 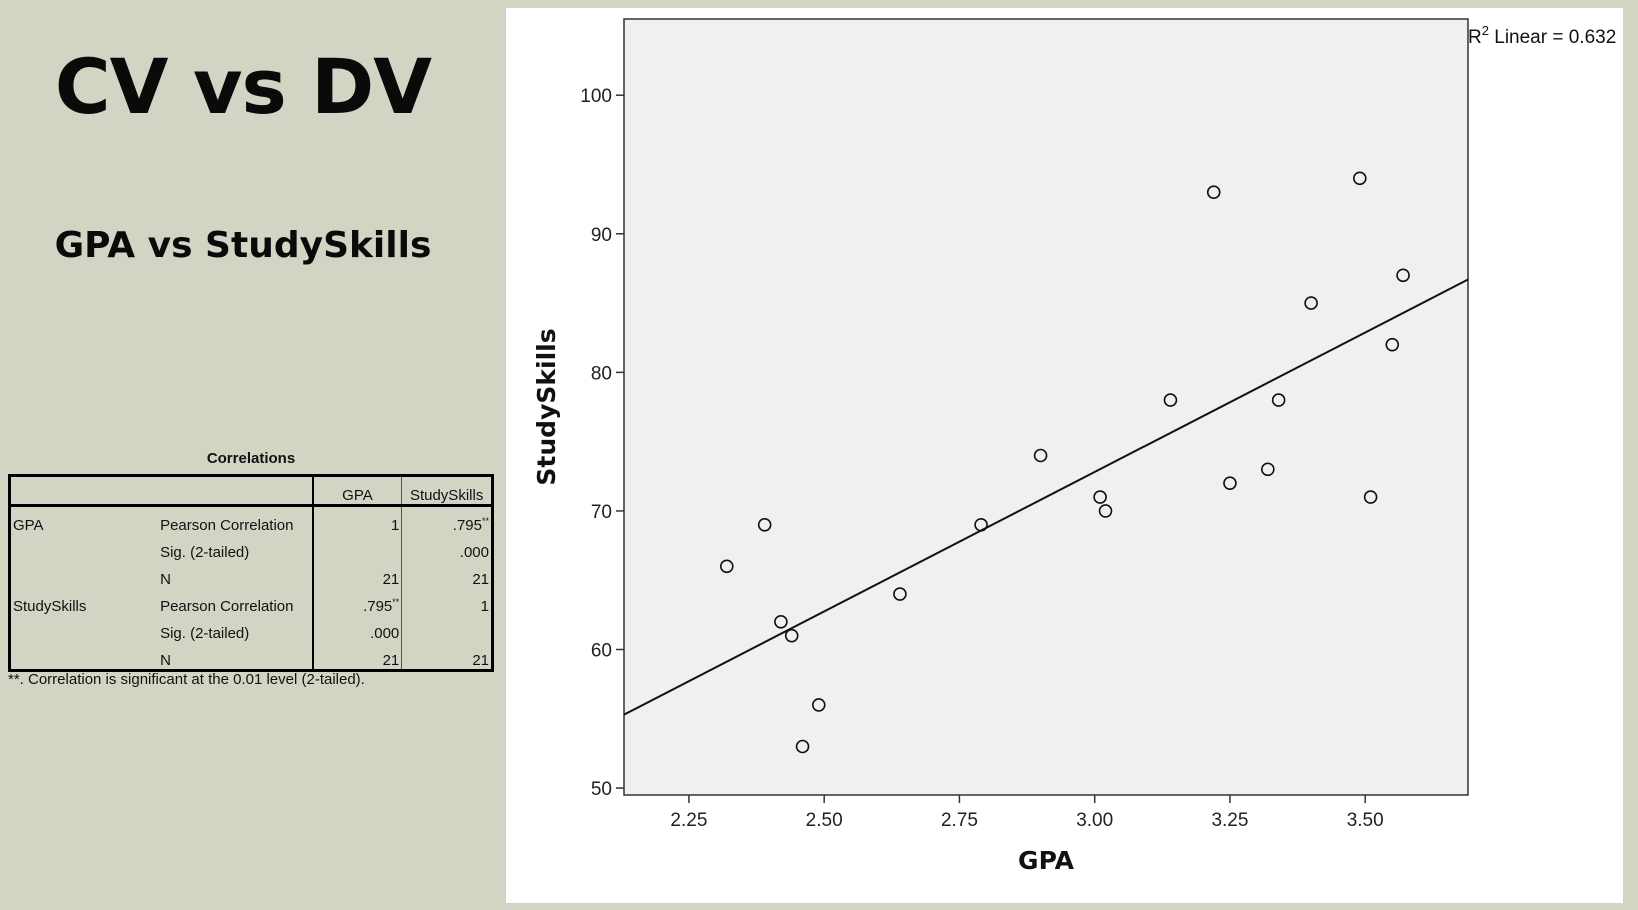 What do you see at coordinates (357, 547) in the screenshot?
I see `cell-gpa` at bounding box center [357, 547].